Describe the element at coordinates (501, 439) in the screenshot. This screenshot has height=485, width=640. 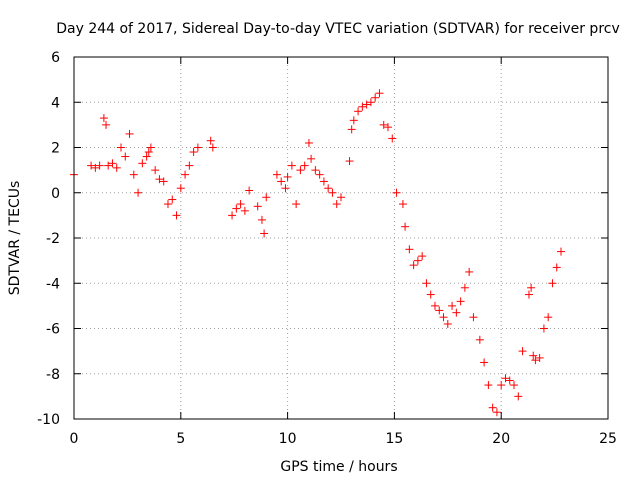
I see `x-tick-label: 20` at that location.